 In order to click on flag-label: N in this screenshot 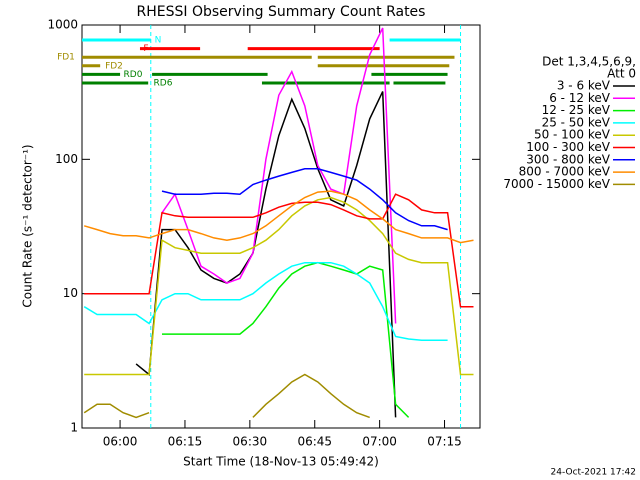, I will do `click(158, 41)`.